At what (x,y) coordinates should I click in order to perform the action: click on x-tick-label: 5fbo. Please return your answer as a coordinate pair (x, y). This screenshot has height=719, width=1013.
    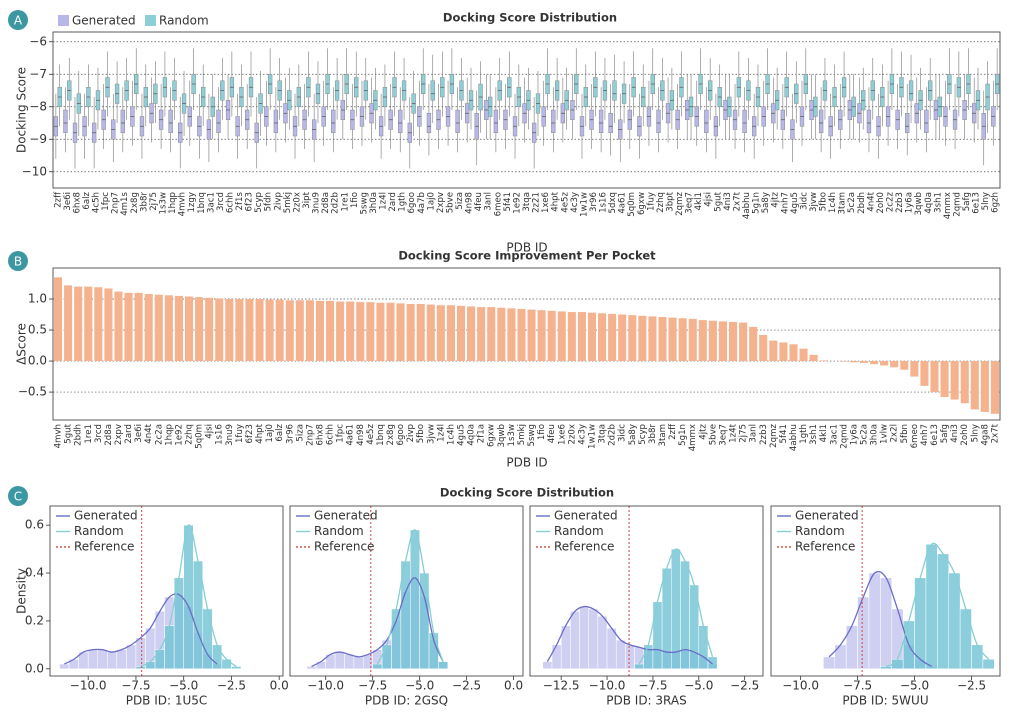
    Looking at the image, I should click on (421, 433).